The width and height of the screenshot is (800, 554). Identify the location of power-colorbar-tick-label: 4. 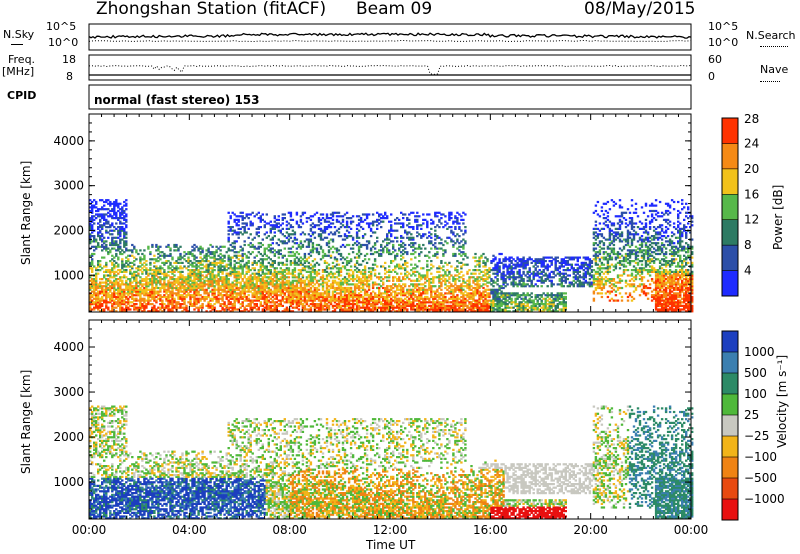
(748, 271).